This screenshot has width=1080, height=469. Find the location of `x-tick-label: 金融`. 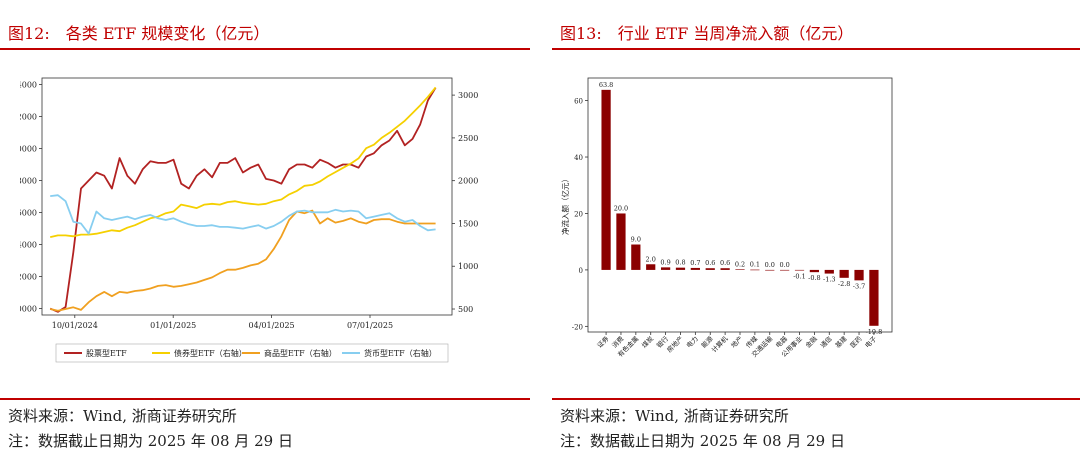

x-tick-label: 金融 is located at coordinates (811, 342).